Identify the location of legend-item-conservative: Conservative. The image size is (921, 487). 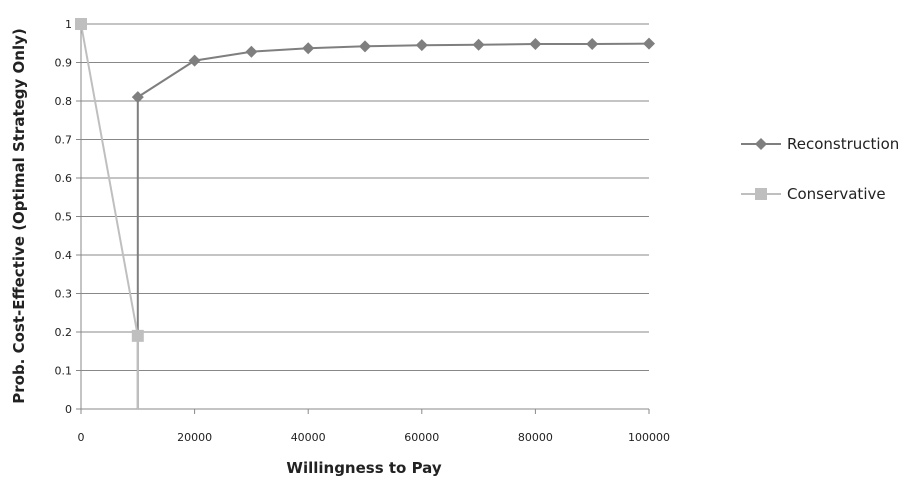
(813, 194).